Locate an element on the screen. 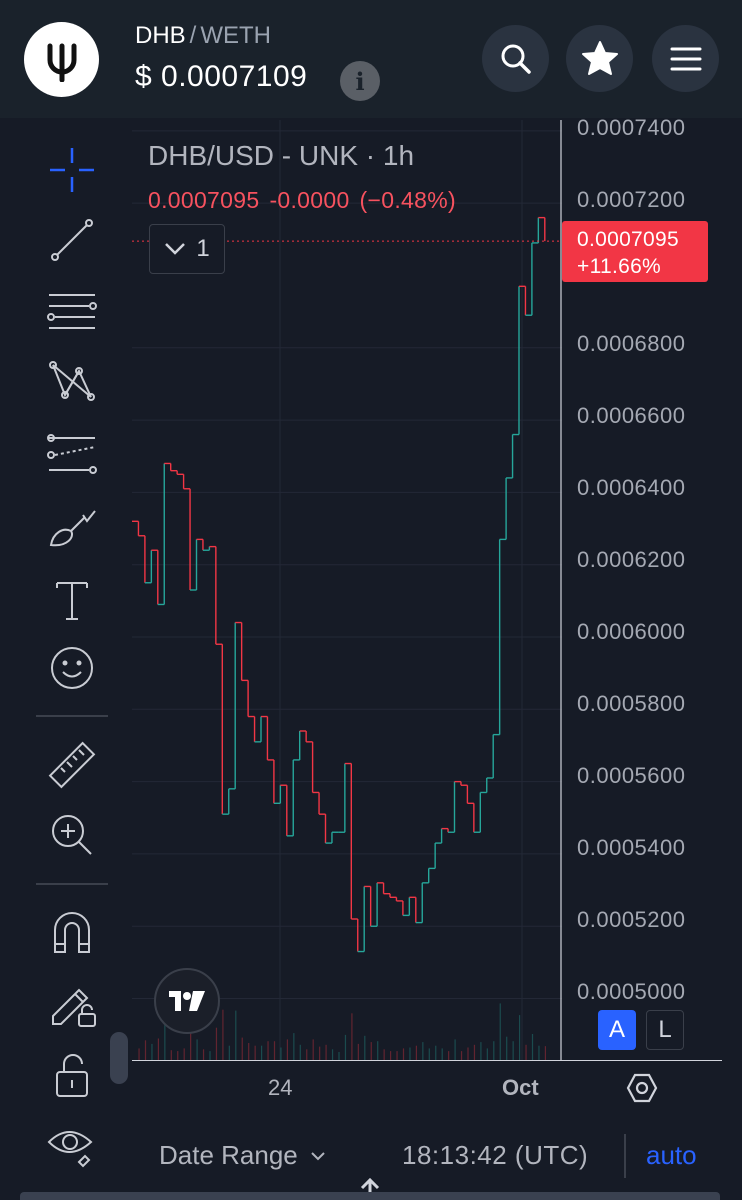 Image resolution: width=742 pixels, height=1200 pixels. smiley-icon is located at coordinates (72, 668).